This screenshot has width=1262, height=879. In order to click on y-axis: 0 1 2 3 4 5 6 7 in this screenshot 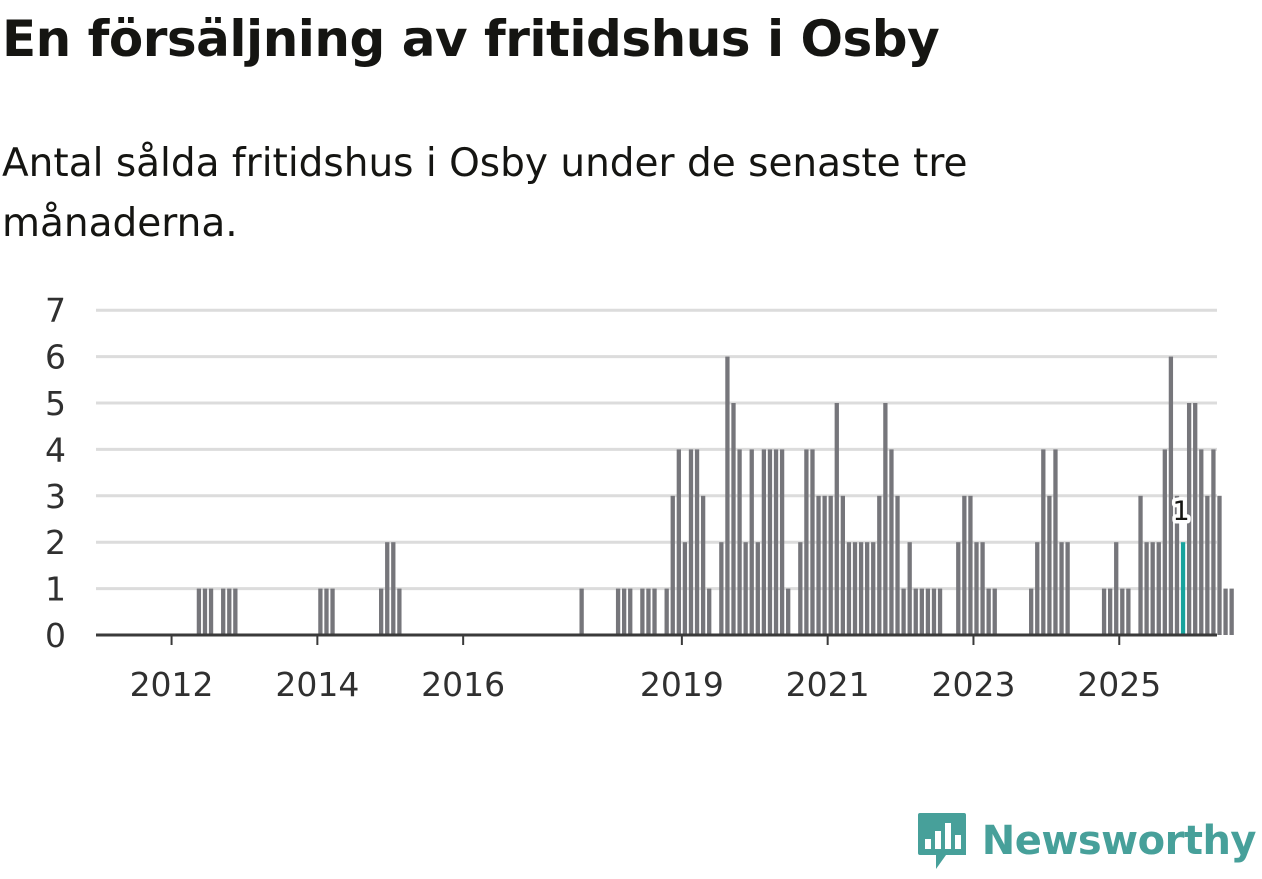, I will do `click(55, 473)`.